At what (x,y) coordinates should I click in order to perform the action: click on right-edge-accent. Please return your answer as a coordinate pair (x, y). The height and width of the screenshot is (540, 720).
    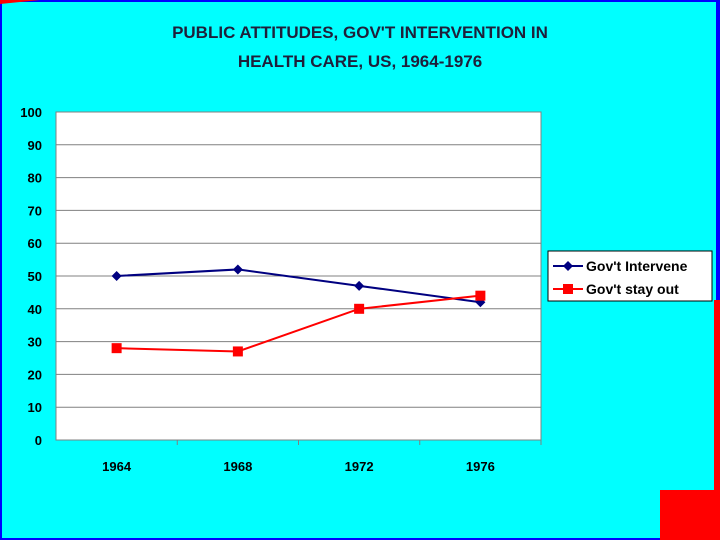
    Looking at the image, I should click on (717, 420).